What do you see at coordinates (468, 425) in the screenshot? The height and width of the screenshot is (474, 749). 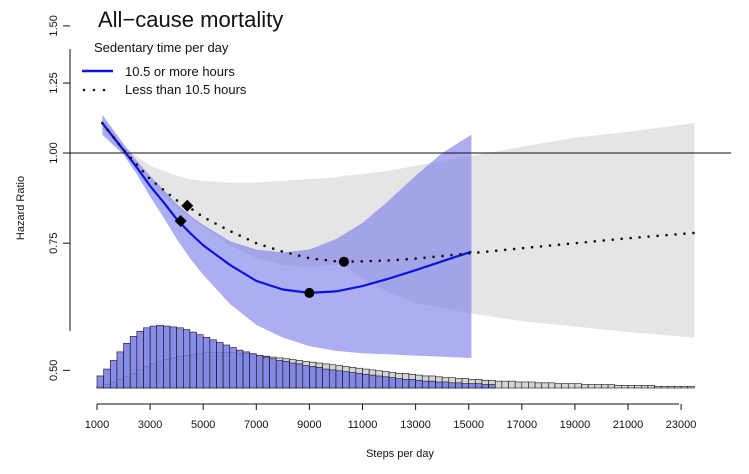 I see `x-tick-label: 15000` at bounding box center [468, 425].